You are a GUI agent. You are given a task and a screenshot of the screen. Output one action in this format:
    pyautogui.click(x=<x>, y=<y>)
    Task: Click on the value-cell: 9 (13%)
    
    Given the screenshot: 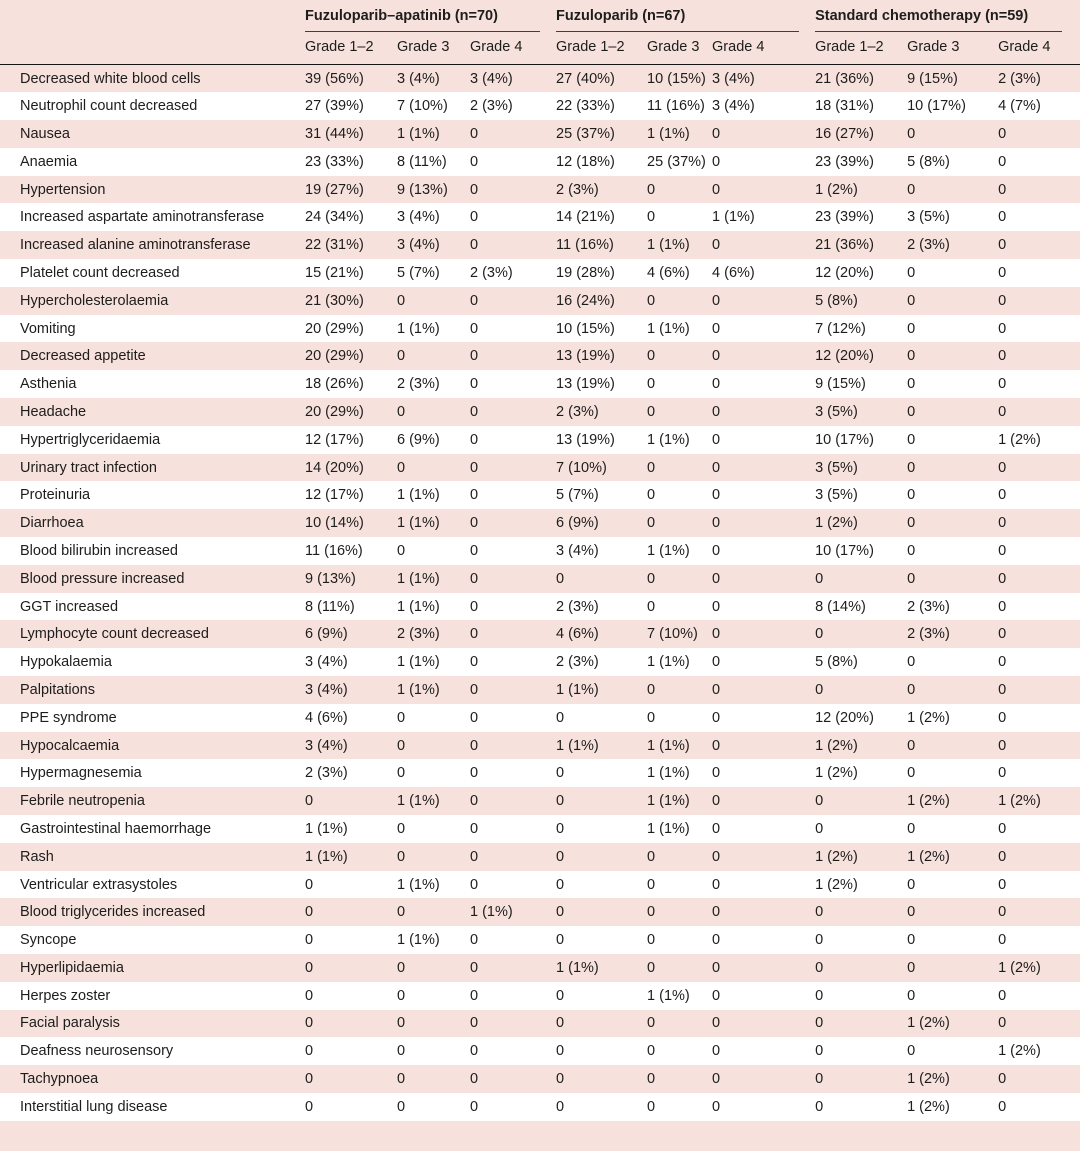 What is the action you would take?
    pyautogui.click(x=422, y=189)
    